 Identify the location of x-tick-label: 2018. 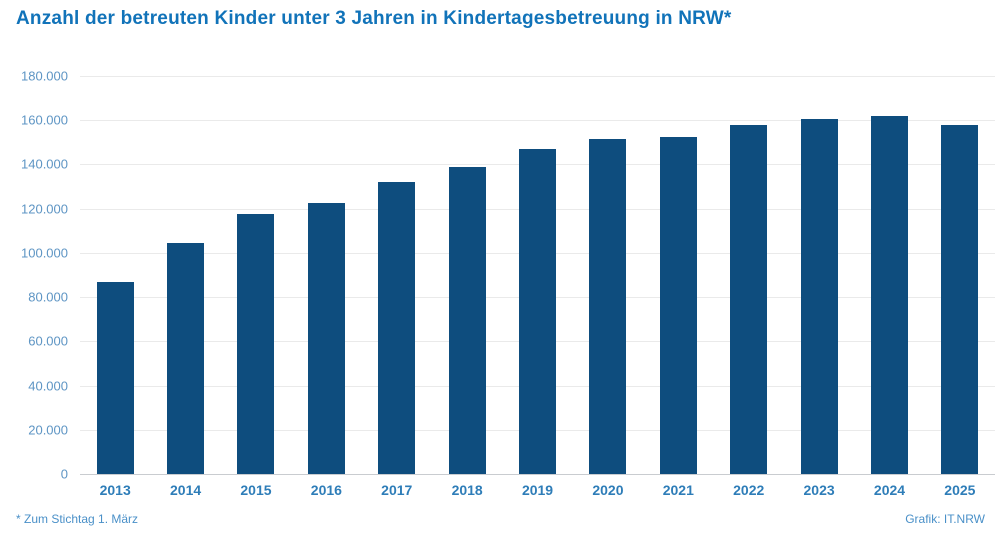
(467, 490).